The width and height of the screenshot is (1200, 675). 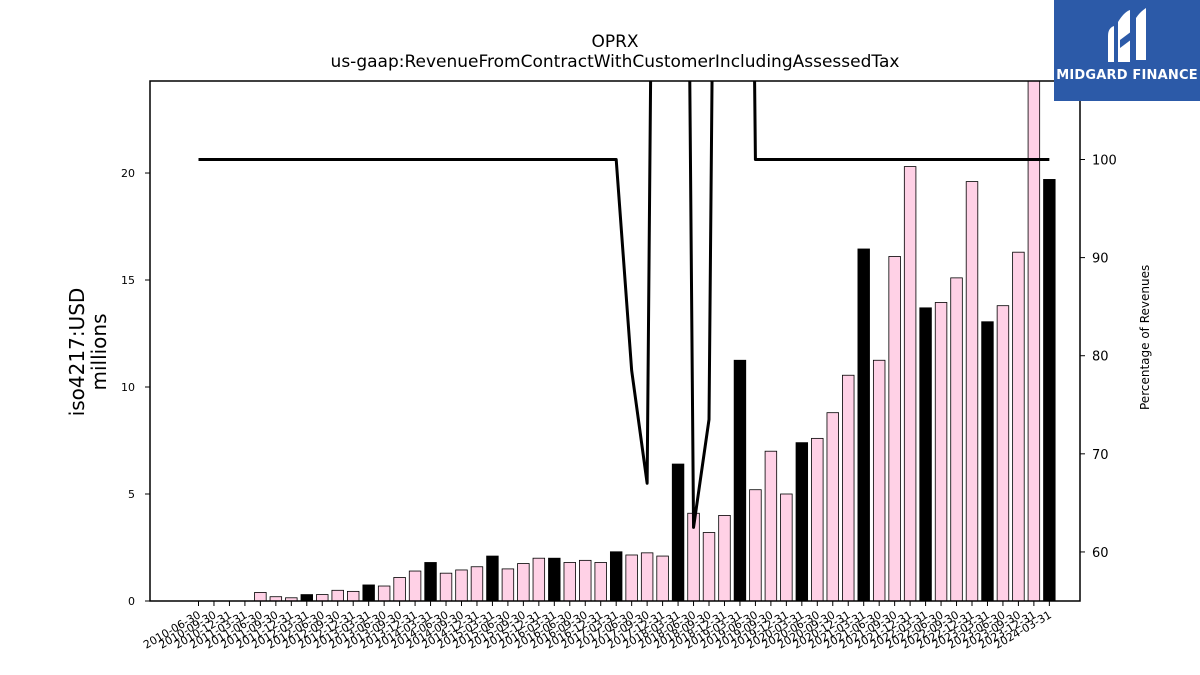 What do you see at coordinates (135, 387) in the screenshot?
I see `y-axis-left: 0 5 10 15 20` at bounding box center [135, 387].